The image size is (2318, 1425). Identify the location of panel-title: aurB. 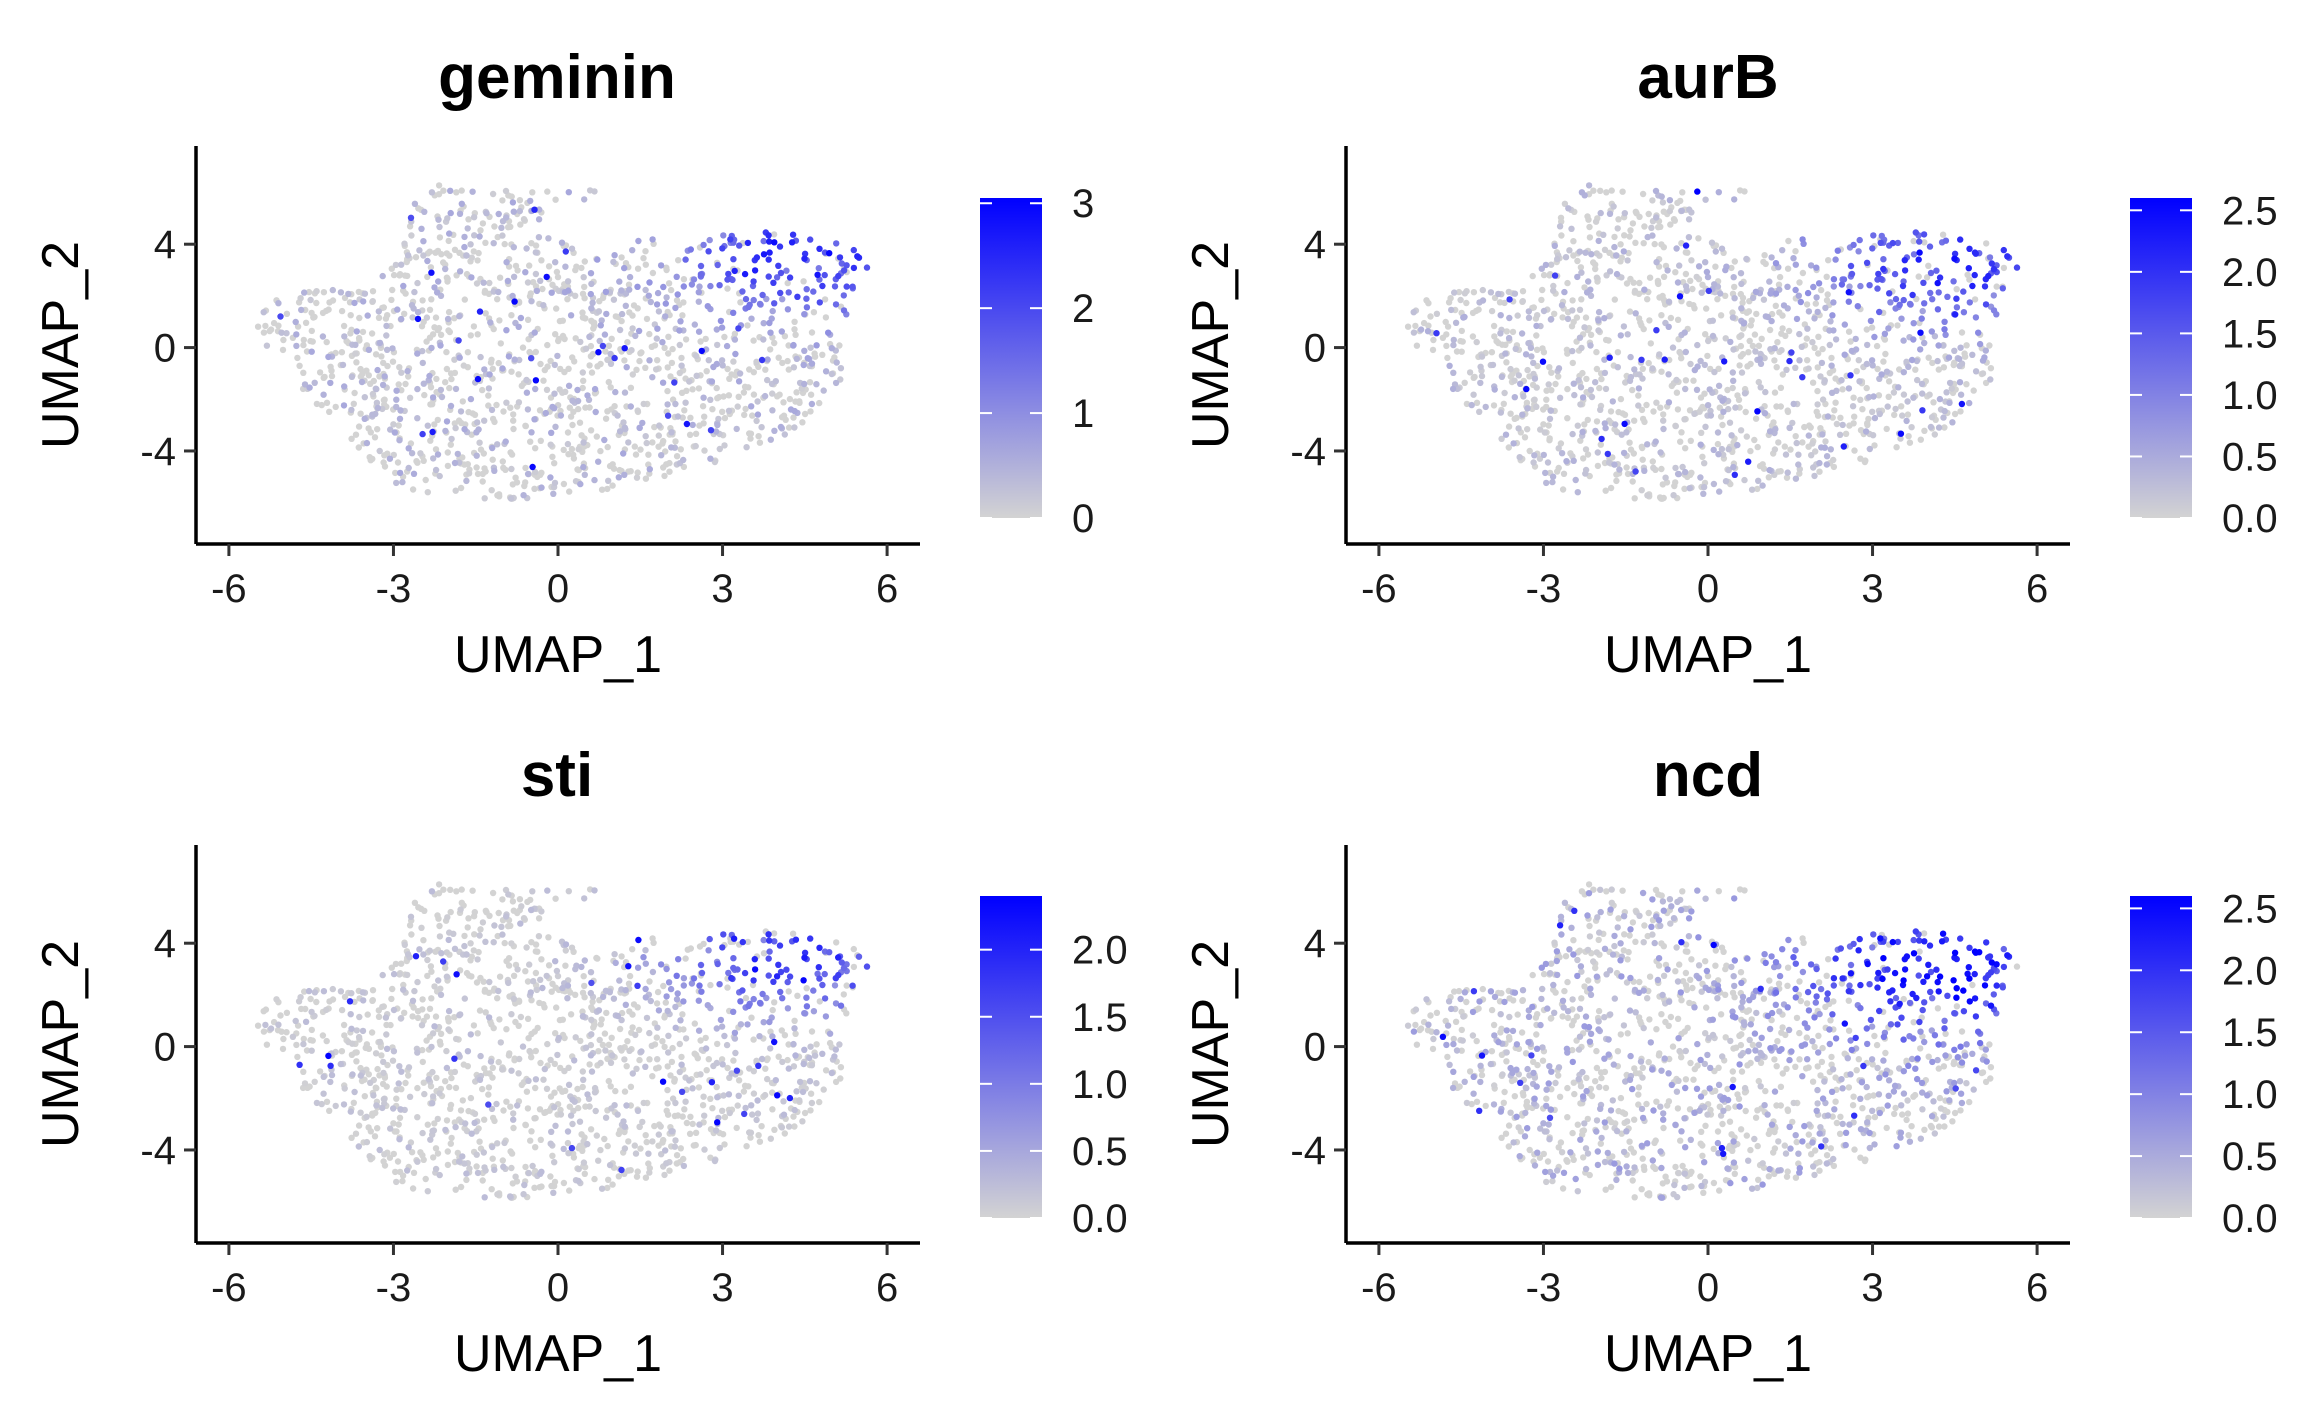
(1707, 77).